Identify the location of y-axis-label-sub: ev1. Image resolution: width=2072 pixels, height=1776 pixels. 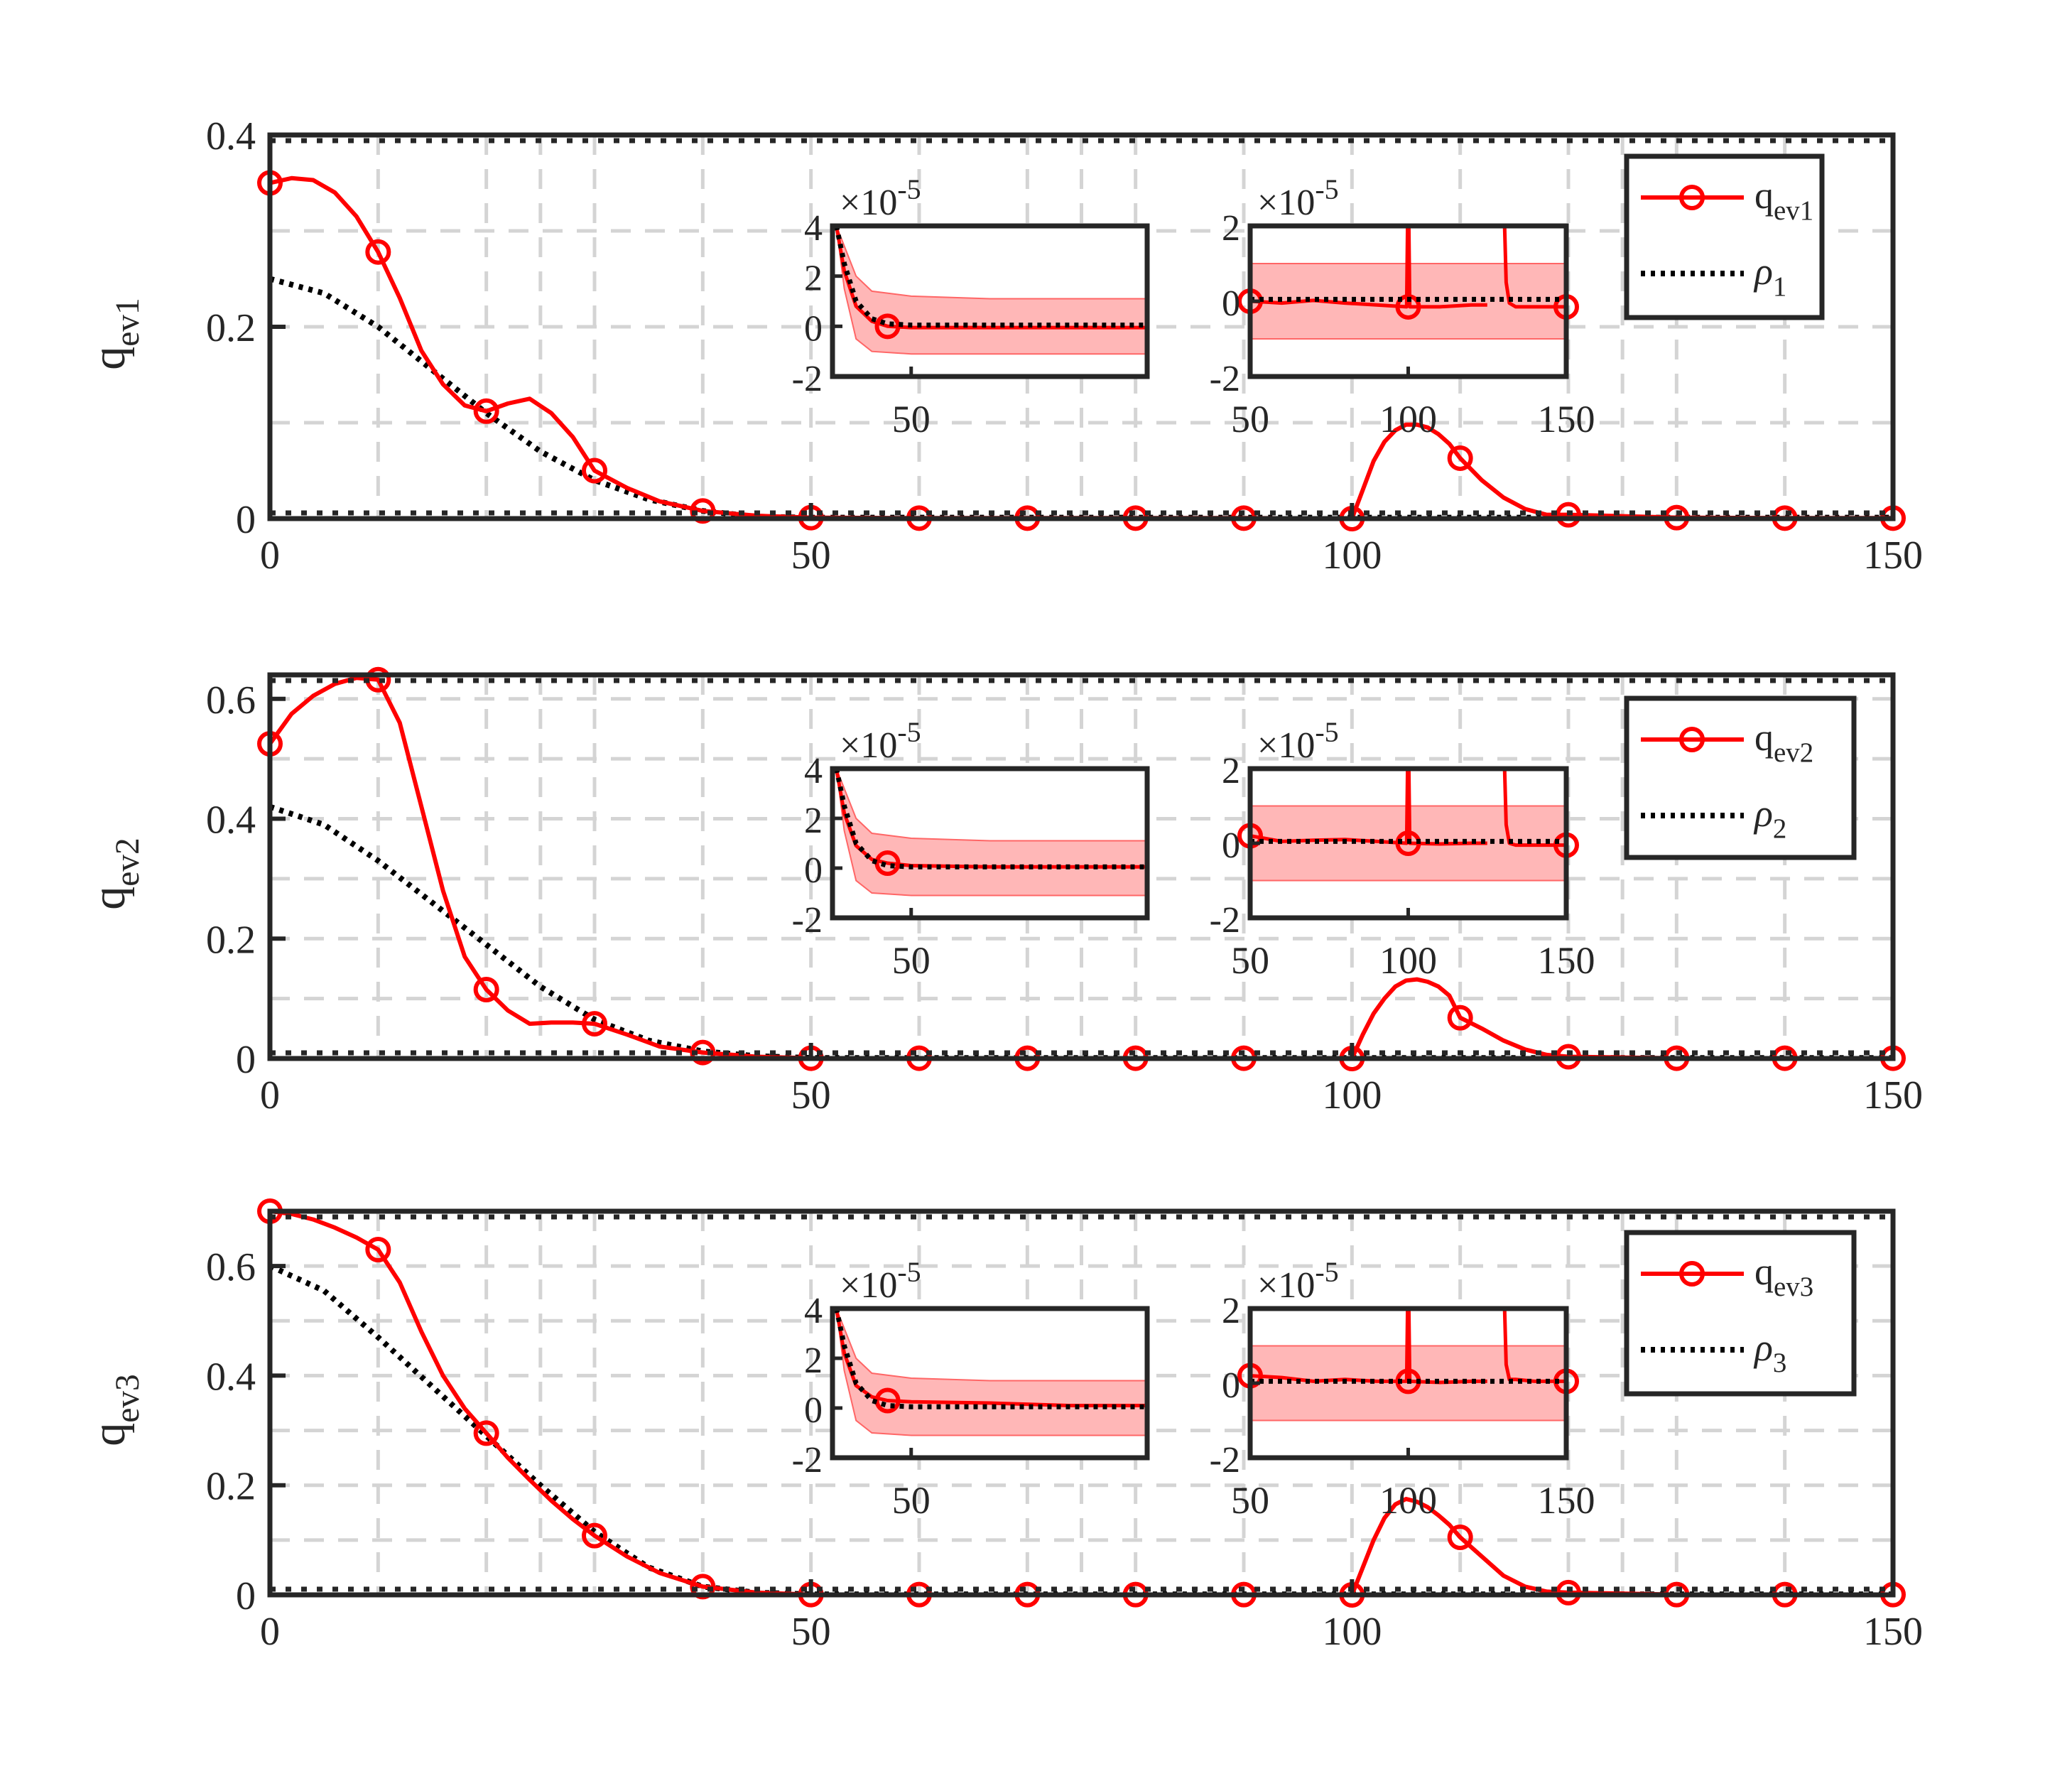
(128, 322).